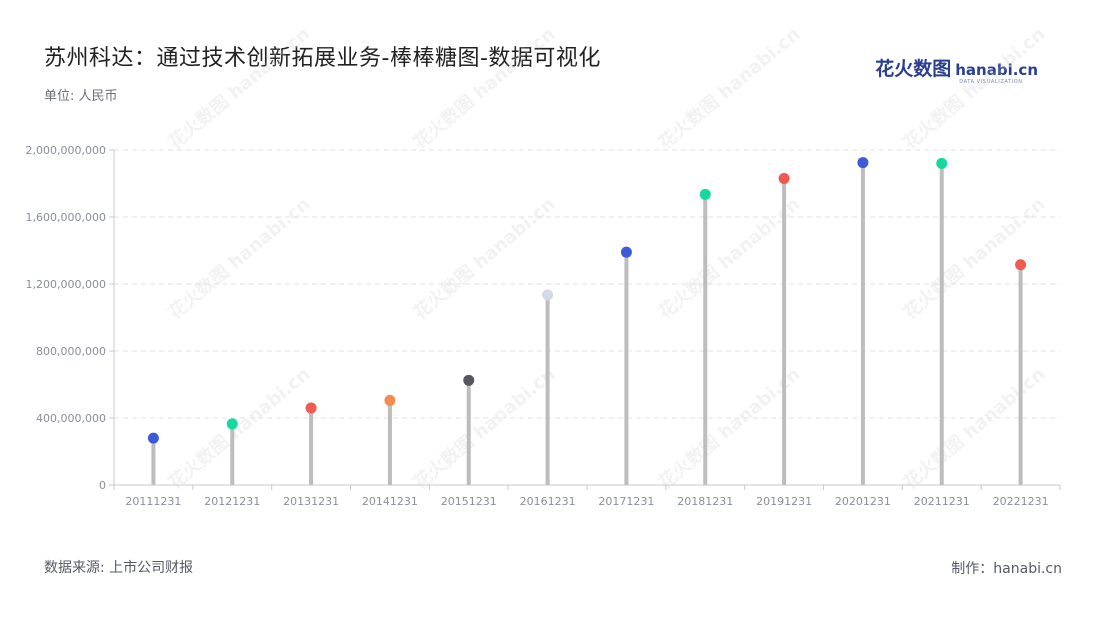 Image resolution: width=1100 pixels, height=620 pixels. Describe the element at coordinates (863, 501) in the screenshot. I see `x-tick-label: 20201231` at that location.